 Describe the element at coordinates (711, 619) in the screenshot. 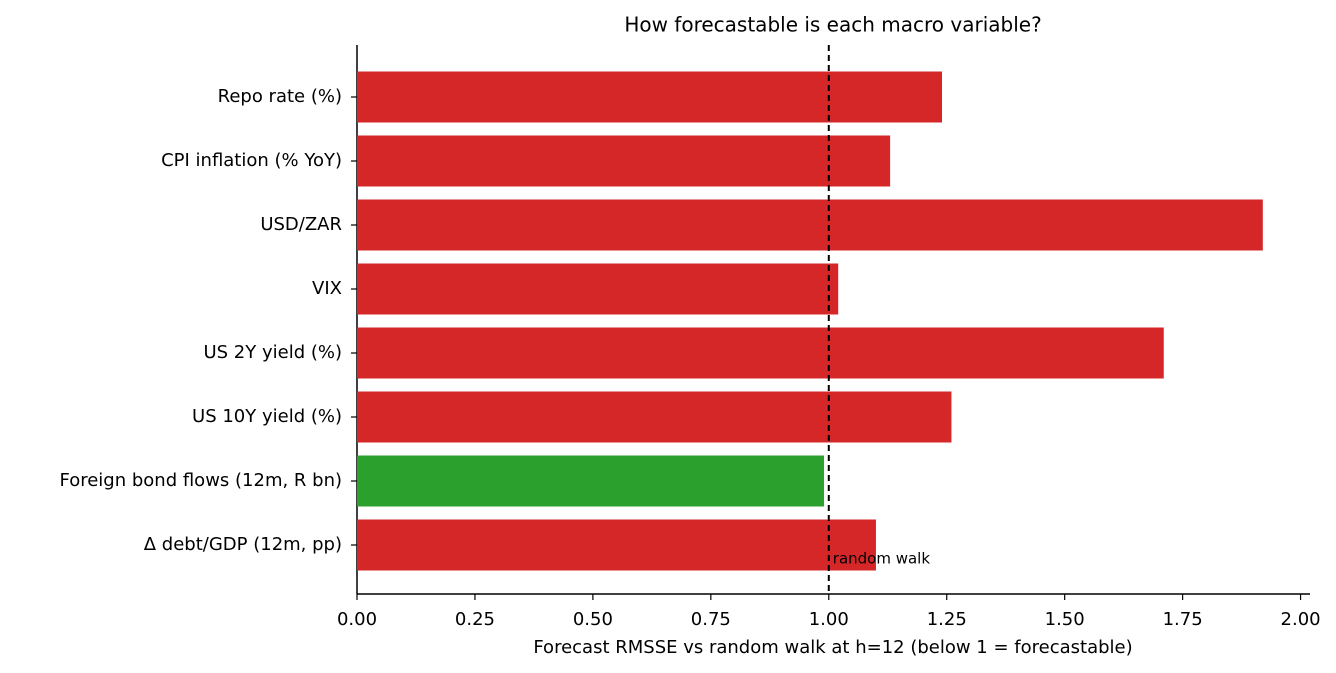

I see `x-tick-label: 0.75` at that location.